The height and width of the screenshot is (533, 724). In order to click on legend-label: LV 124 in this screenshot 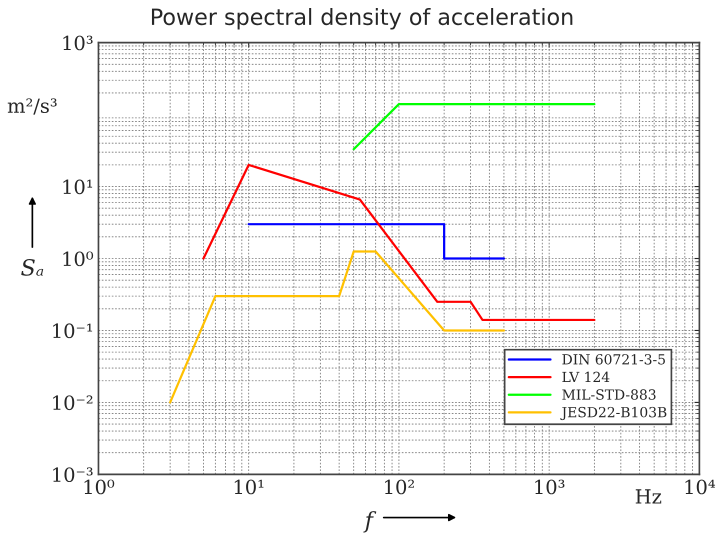, I will do `click(586, 377)`.